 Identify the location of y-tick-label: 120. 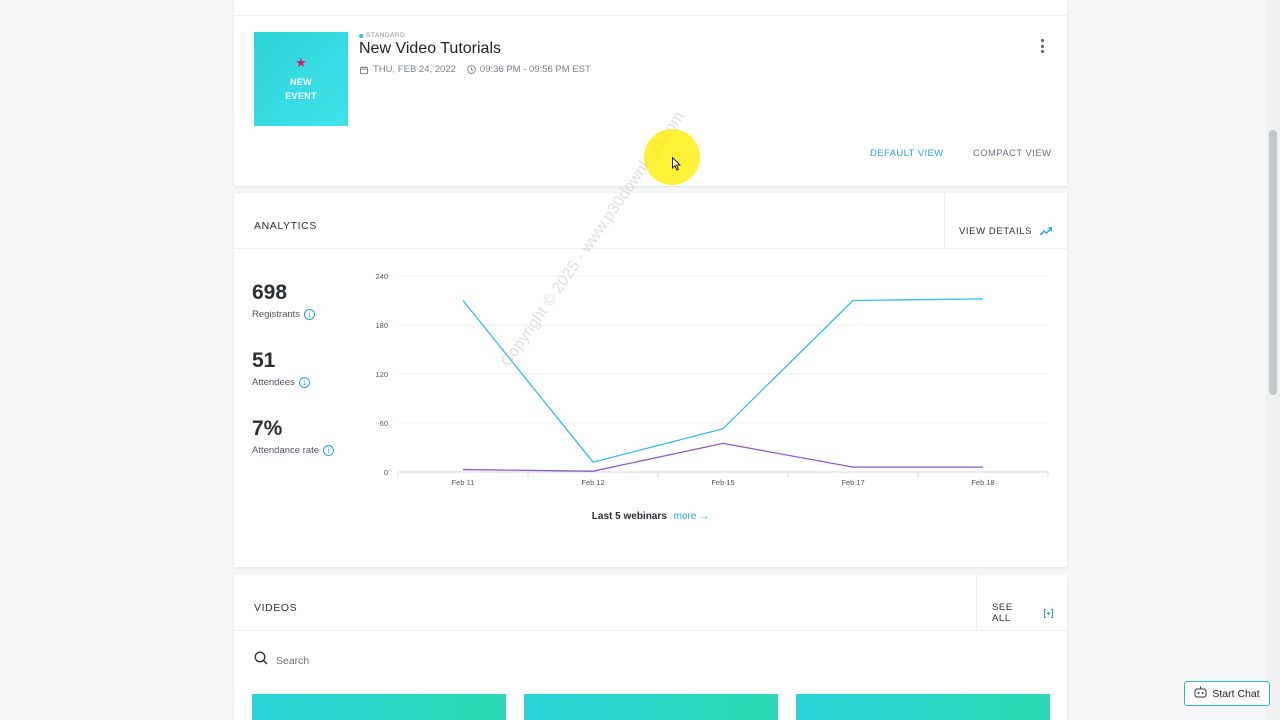
(381, 374).